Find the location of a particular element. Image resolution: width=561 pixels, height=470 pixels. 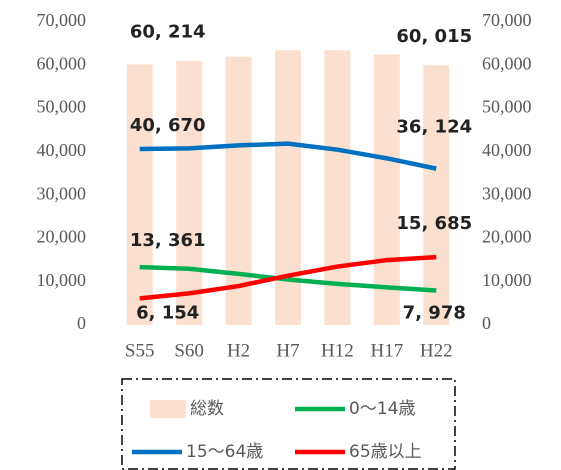

y2-tick-label: 10,000 is located at coordinates (507, 280).